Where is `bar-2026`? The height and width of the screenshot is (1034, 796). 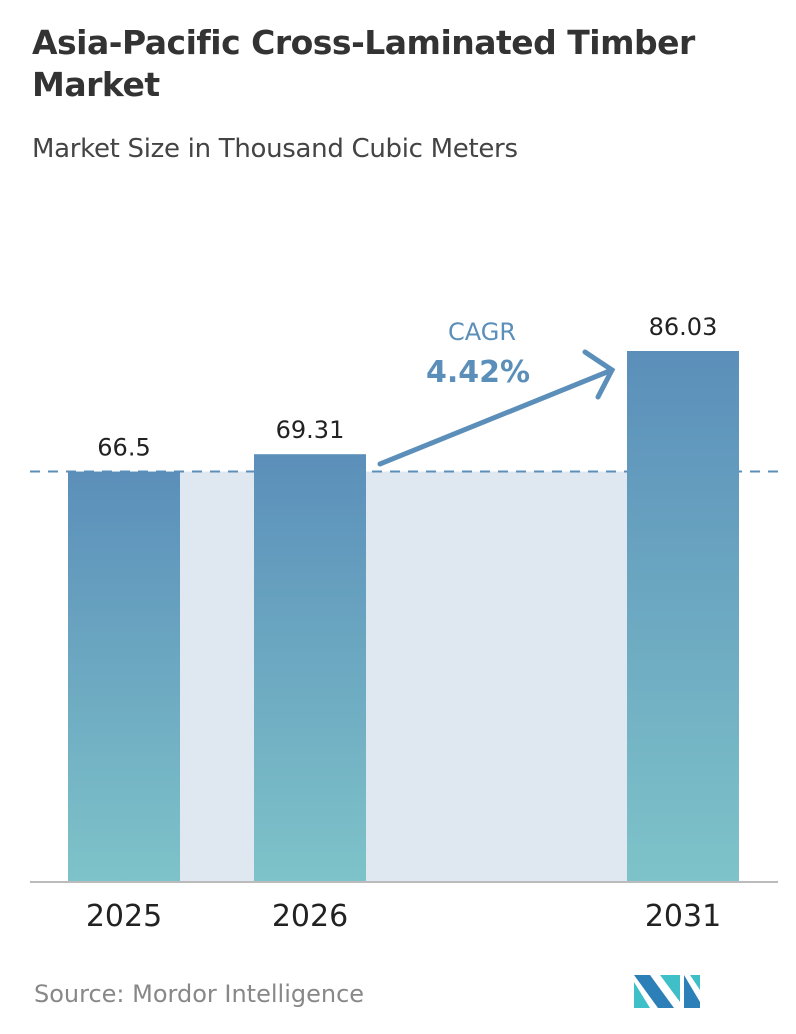 bar-2026 is located at coordinates (310, 668).